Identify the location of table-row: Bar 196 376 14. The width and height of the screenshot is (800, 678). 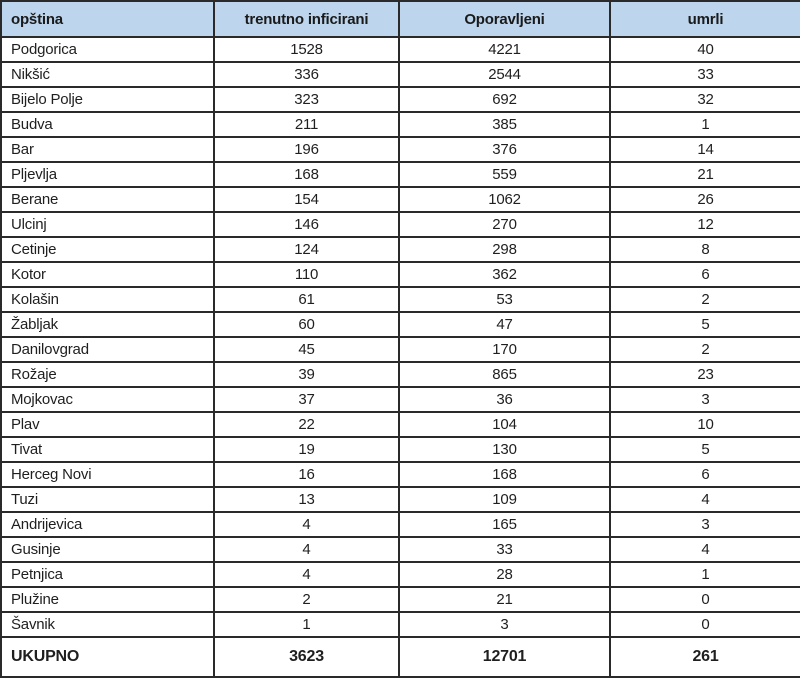
(400, 149).